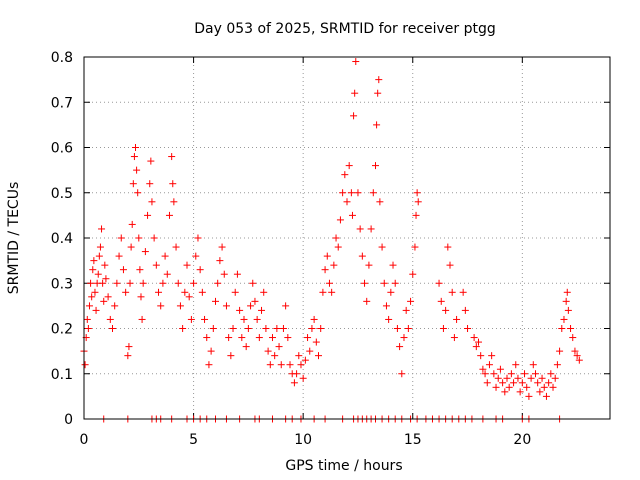 Image resolution: width=640 pixels, height=480 pixels. I want to click on y-axis-label: SRMTID / TECUs, so click(14, 238).